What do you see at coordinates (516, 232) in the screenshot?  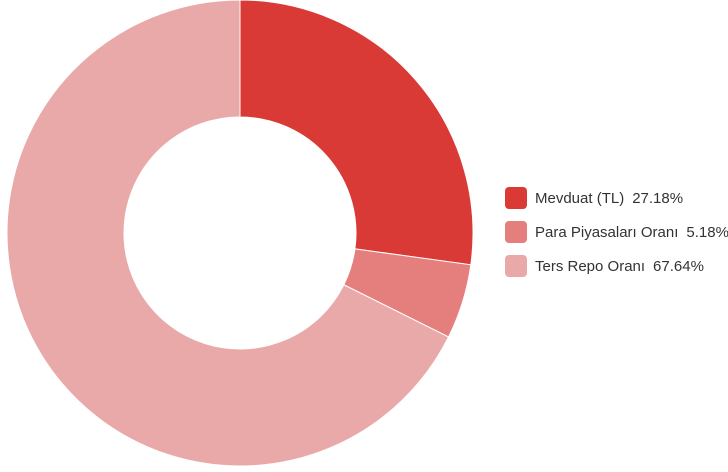 I see `legend-swatch-para-piyasalari` at bounding box center [516, 232].